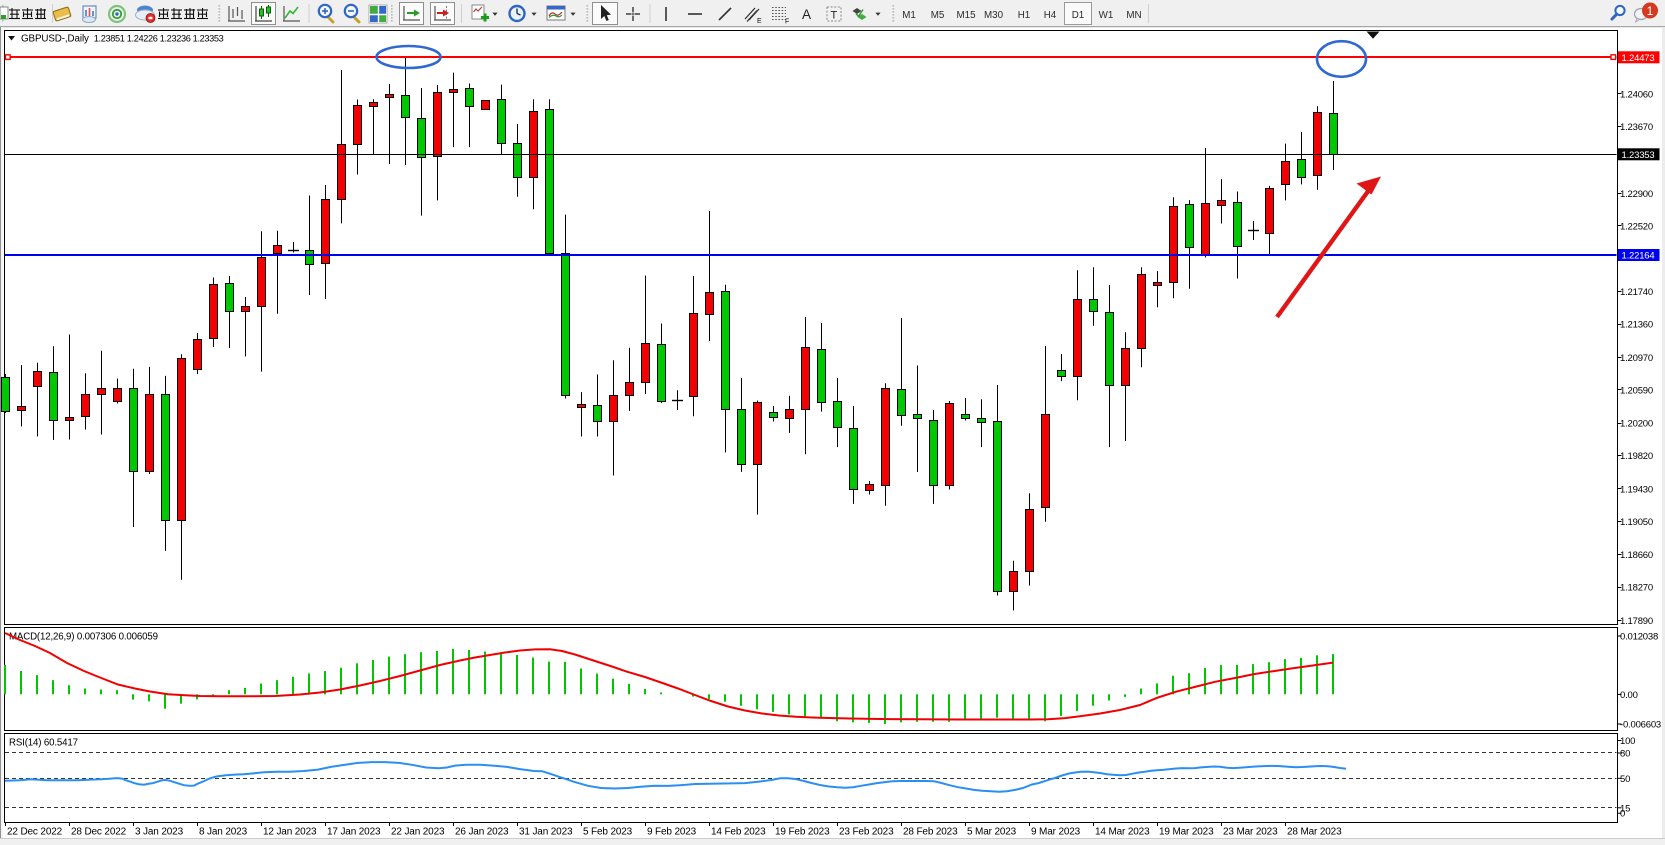 This screenshot has height=845, width=1665. Describe the element at coordinates (938, 15) in the screenshot. I see `svg-text: M5` at that location.